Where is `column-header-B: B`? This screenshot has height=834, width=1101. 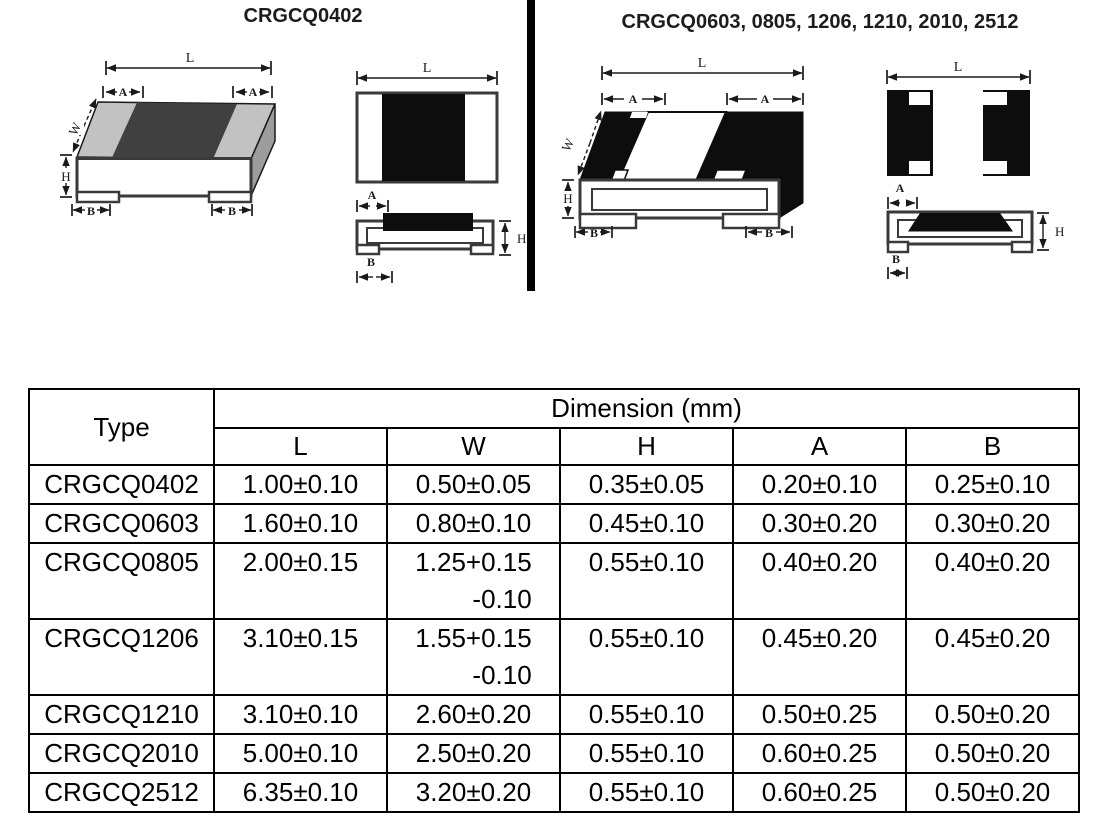
column-header-B: B is located at coordinates (992, 446).